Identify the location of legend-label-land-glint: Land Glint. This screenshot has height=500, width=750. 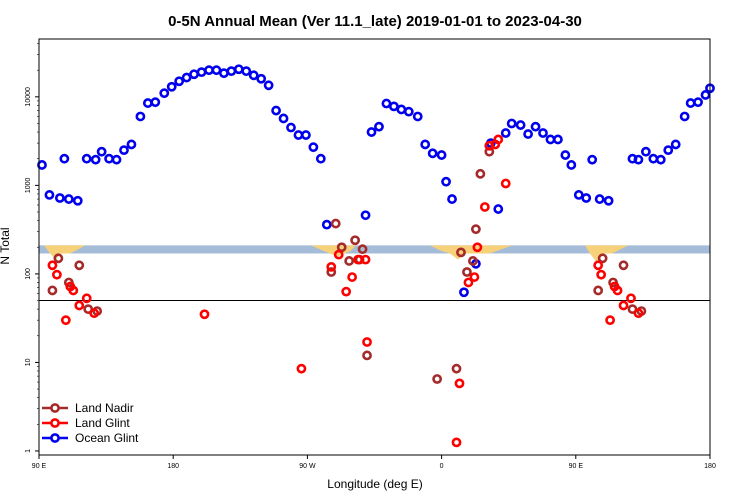
(102, 423).